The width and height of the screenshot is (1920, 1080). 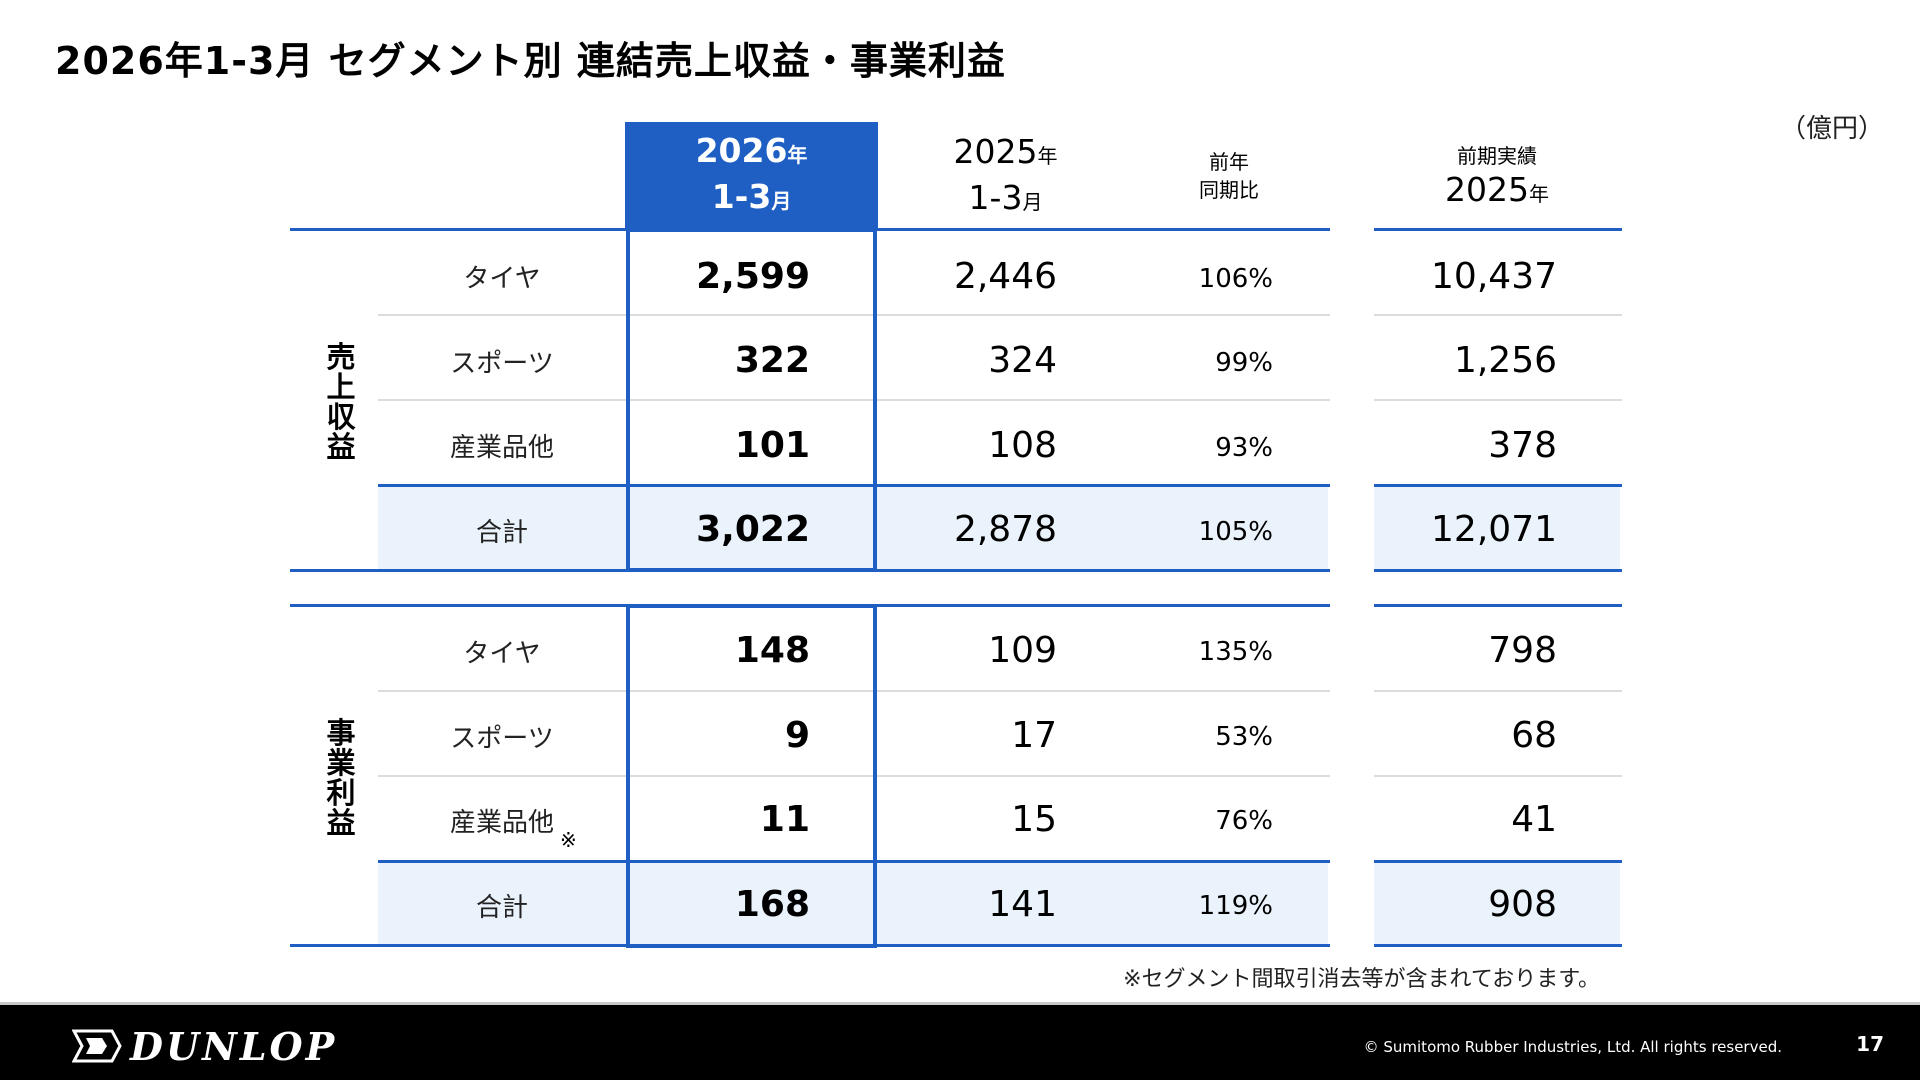 What do you see at coordinates (797, 155) in the screenshot?
I see `header-current-year-suffix: 年` at bounding box center [797, 155].